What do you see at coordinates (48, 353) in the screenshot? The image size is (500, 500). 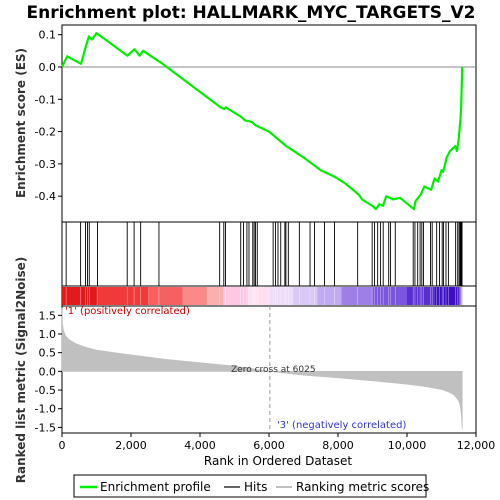 I see `metric-y-tick-label: 0.5` at bounding box center [48, 353].